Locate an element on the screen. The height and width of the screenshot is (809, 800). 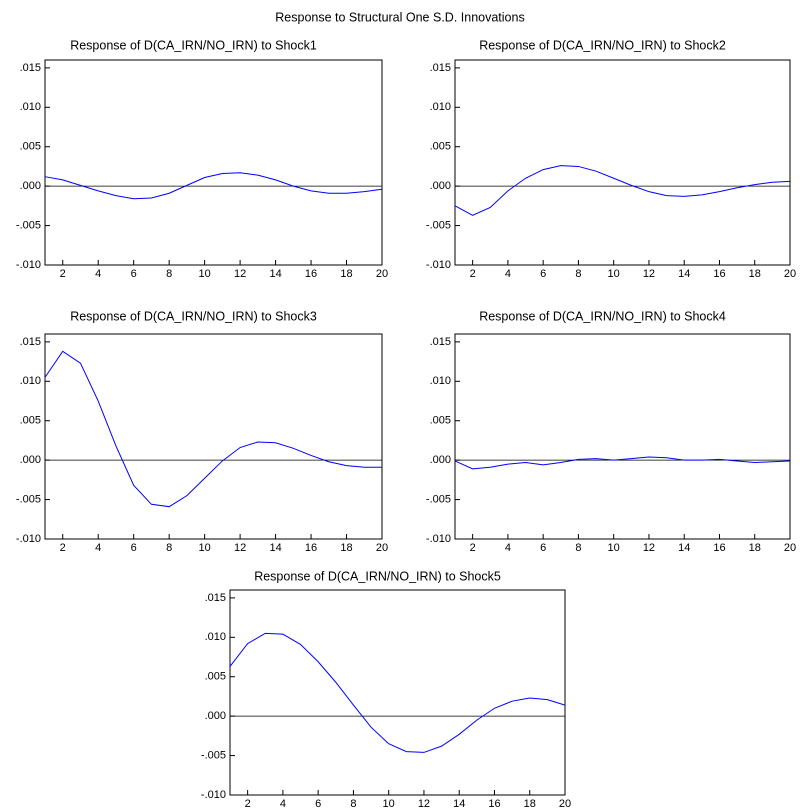
panel-title: Response of D(CA_IRN/NO_IRN) to Shock2 is located at coordinates (602, 45).